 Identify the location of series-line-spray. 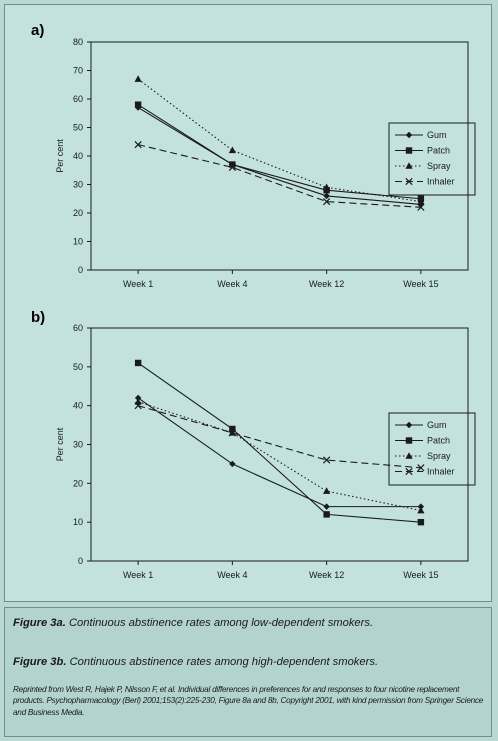
(279, 140).